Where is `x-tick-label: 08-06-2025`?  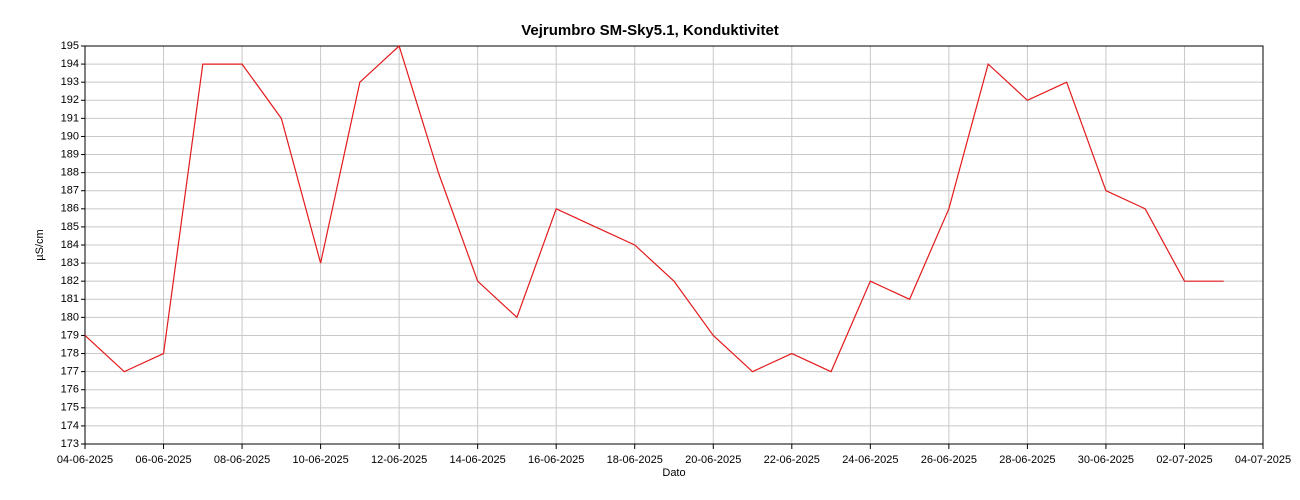
x-tick-label: 08-06-2025 is located at coordinates (242, 460).